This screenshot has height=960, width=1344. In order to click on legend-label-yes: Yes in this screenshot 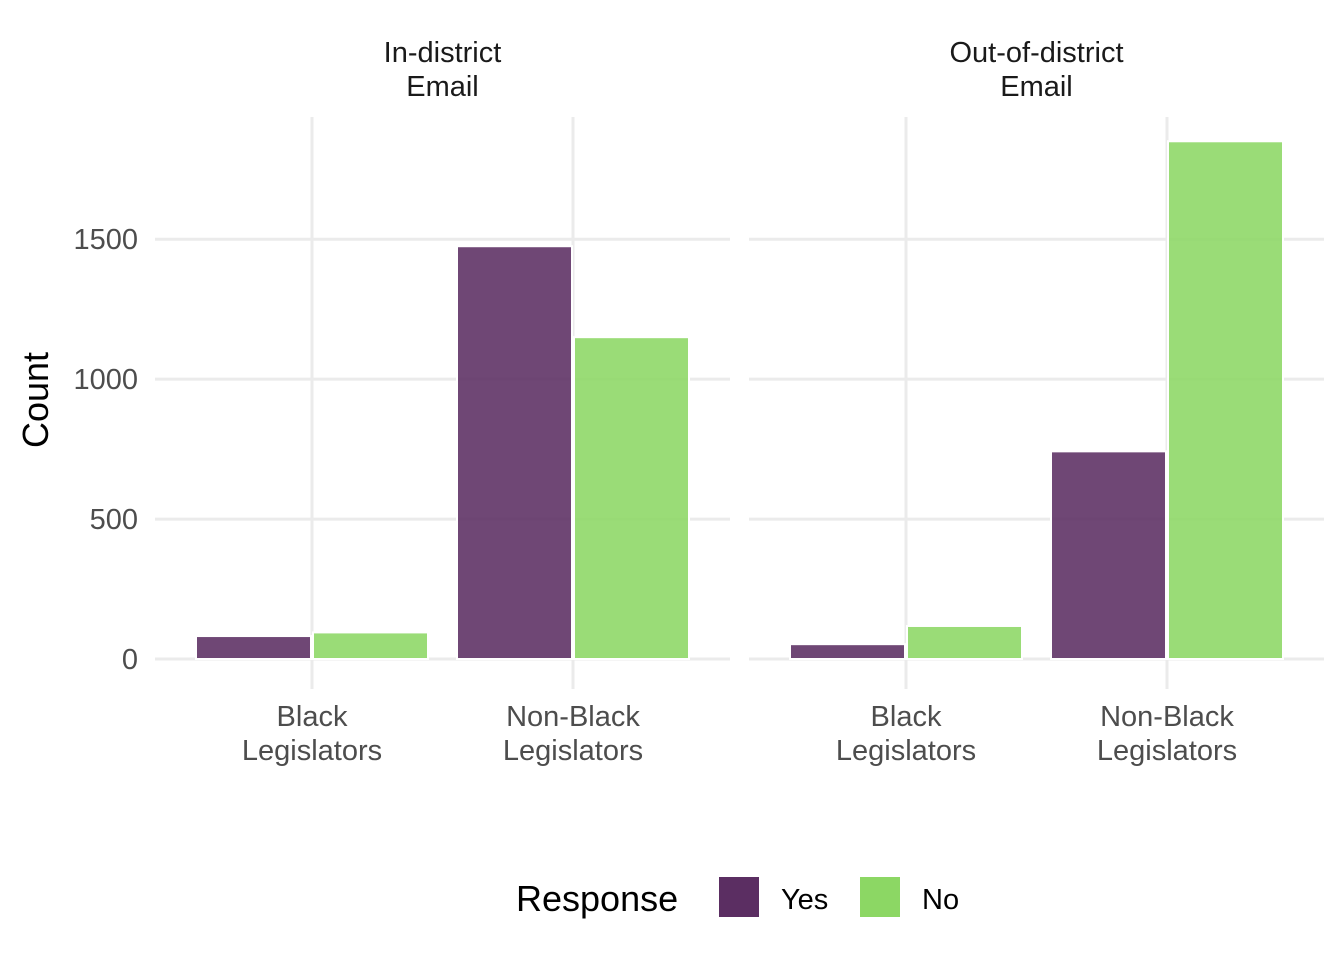, I will do `click(804, 900)`.